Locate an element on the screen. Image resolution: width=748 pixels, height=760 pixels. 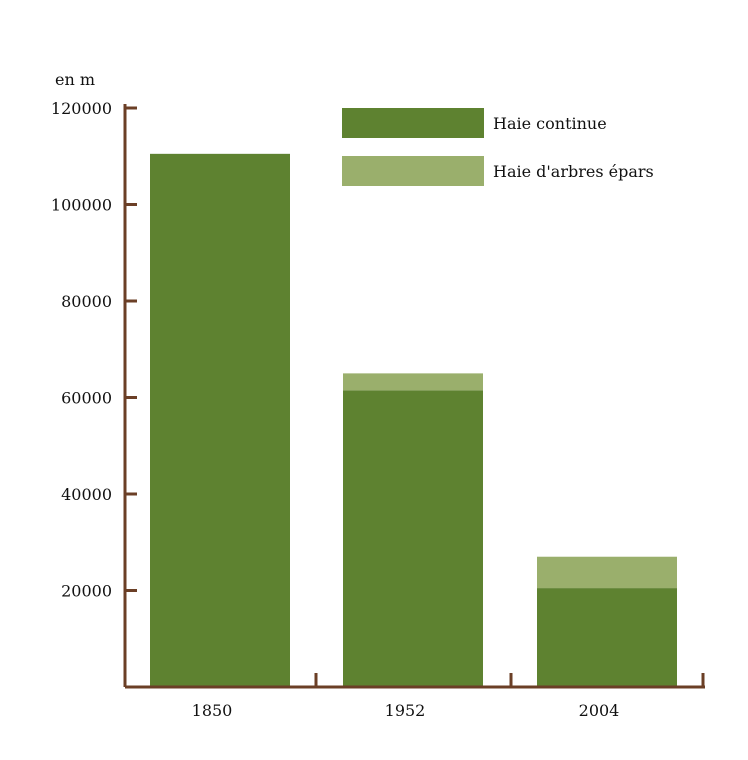
bar-1952-haie-continue is located at coordinates (413, 538).